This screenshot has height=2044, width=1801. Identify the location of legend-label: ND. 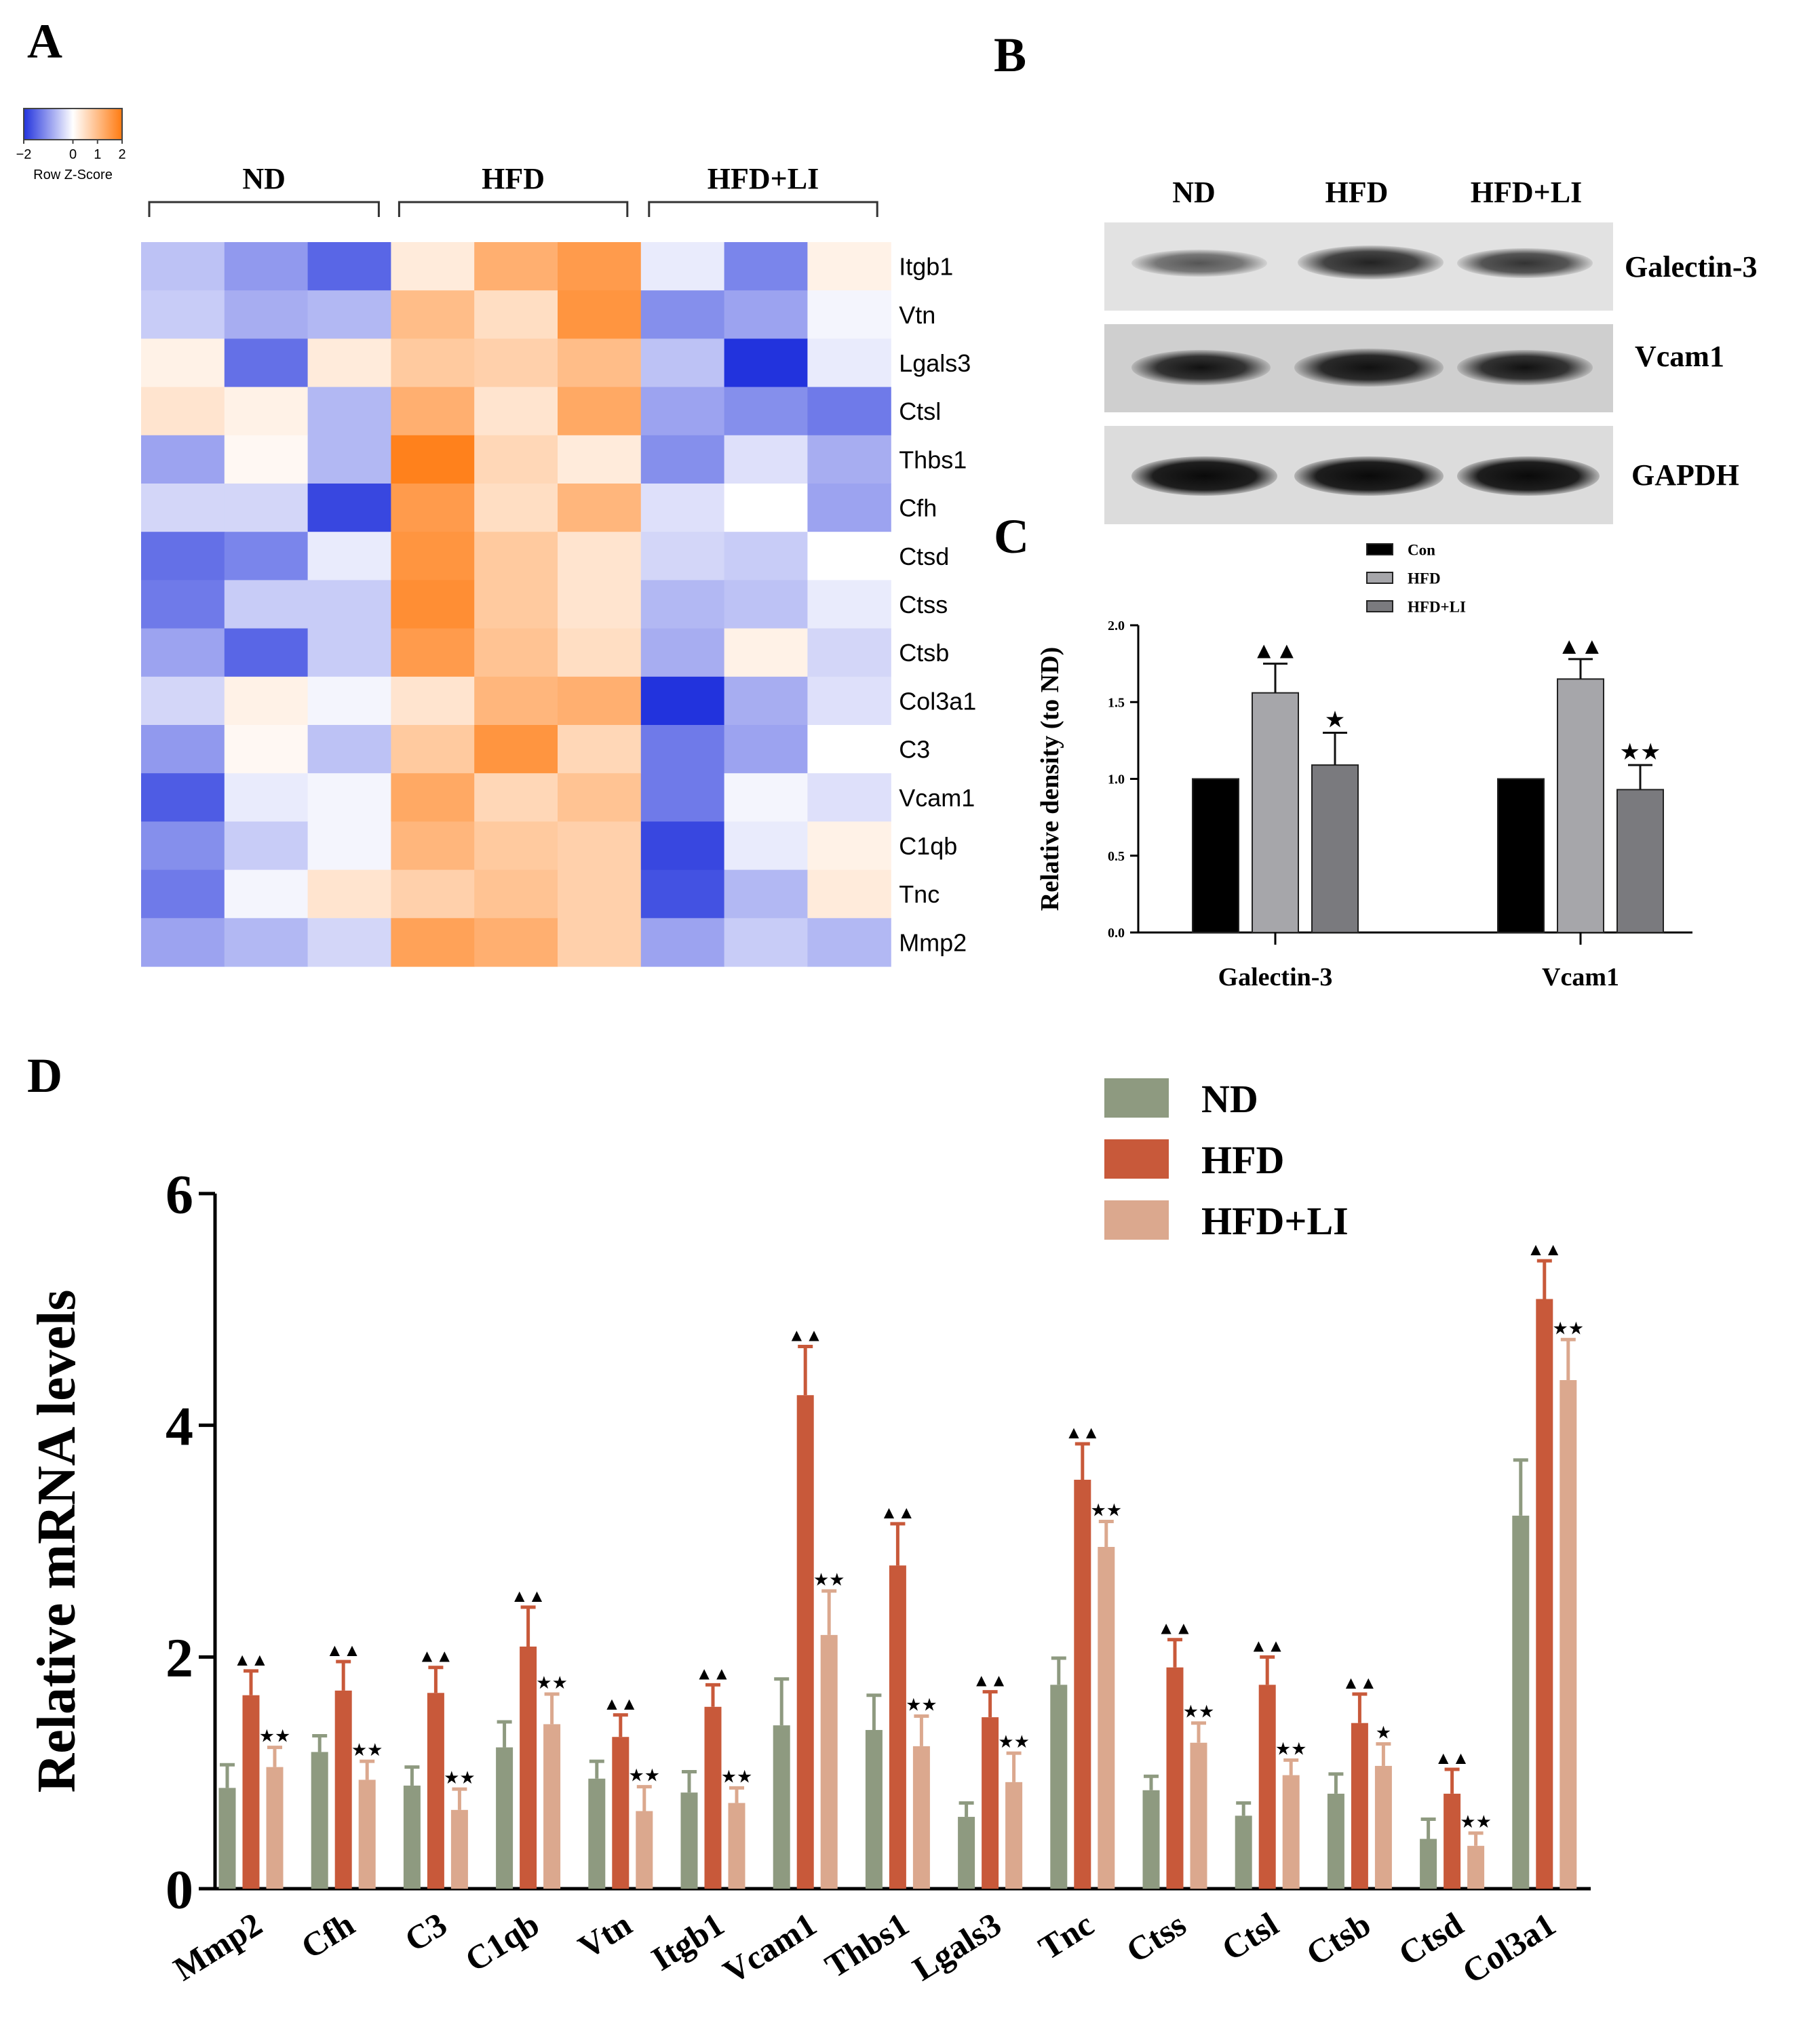
(1229, 1099).